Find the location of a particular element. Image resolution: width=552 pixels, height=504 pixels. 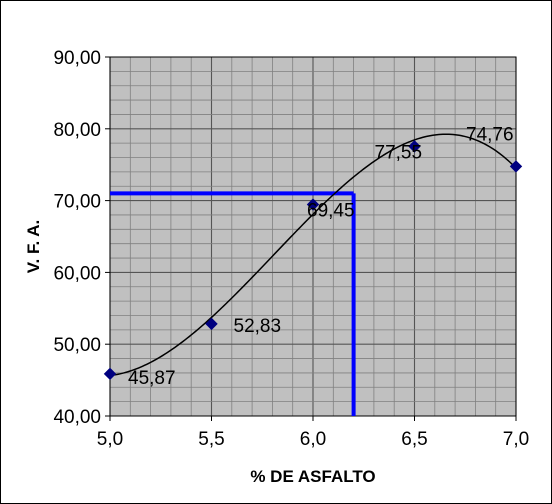

data-label: 69,45 is located at coordinates (331, 211).